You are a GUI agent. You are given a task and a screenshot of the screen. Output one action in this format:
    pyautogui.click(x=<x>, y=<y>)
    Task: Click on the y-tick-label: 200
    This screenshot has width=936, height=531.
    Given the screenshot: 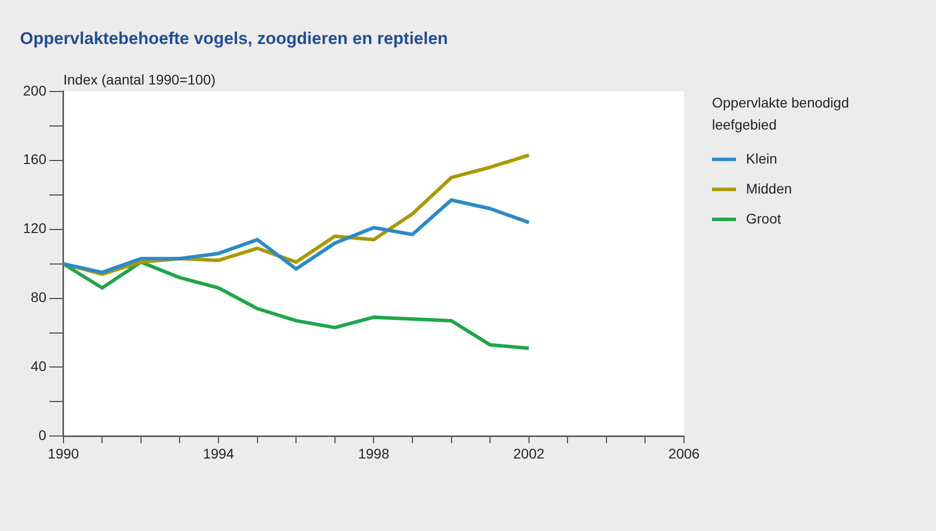 What is the action you would take?
    pyautogui.click(x=35, y=90)
    